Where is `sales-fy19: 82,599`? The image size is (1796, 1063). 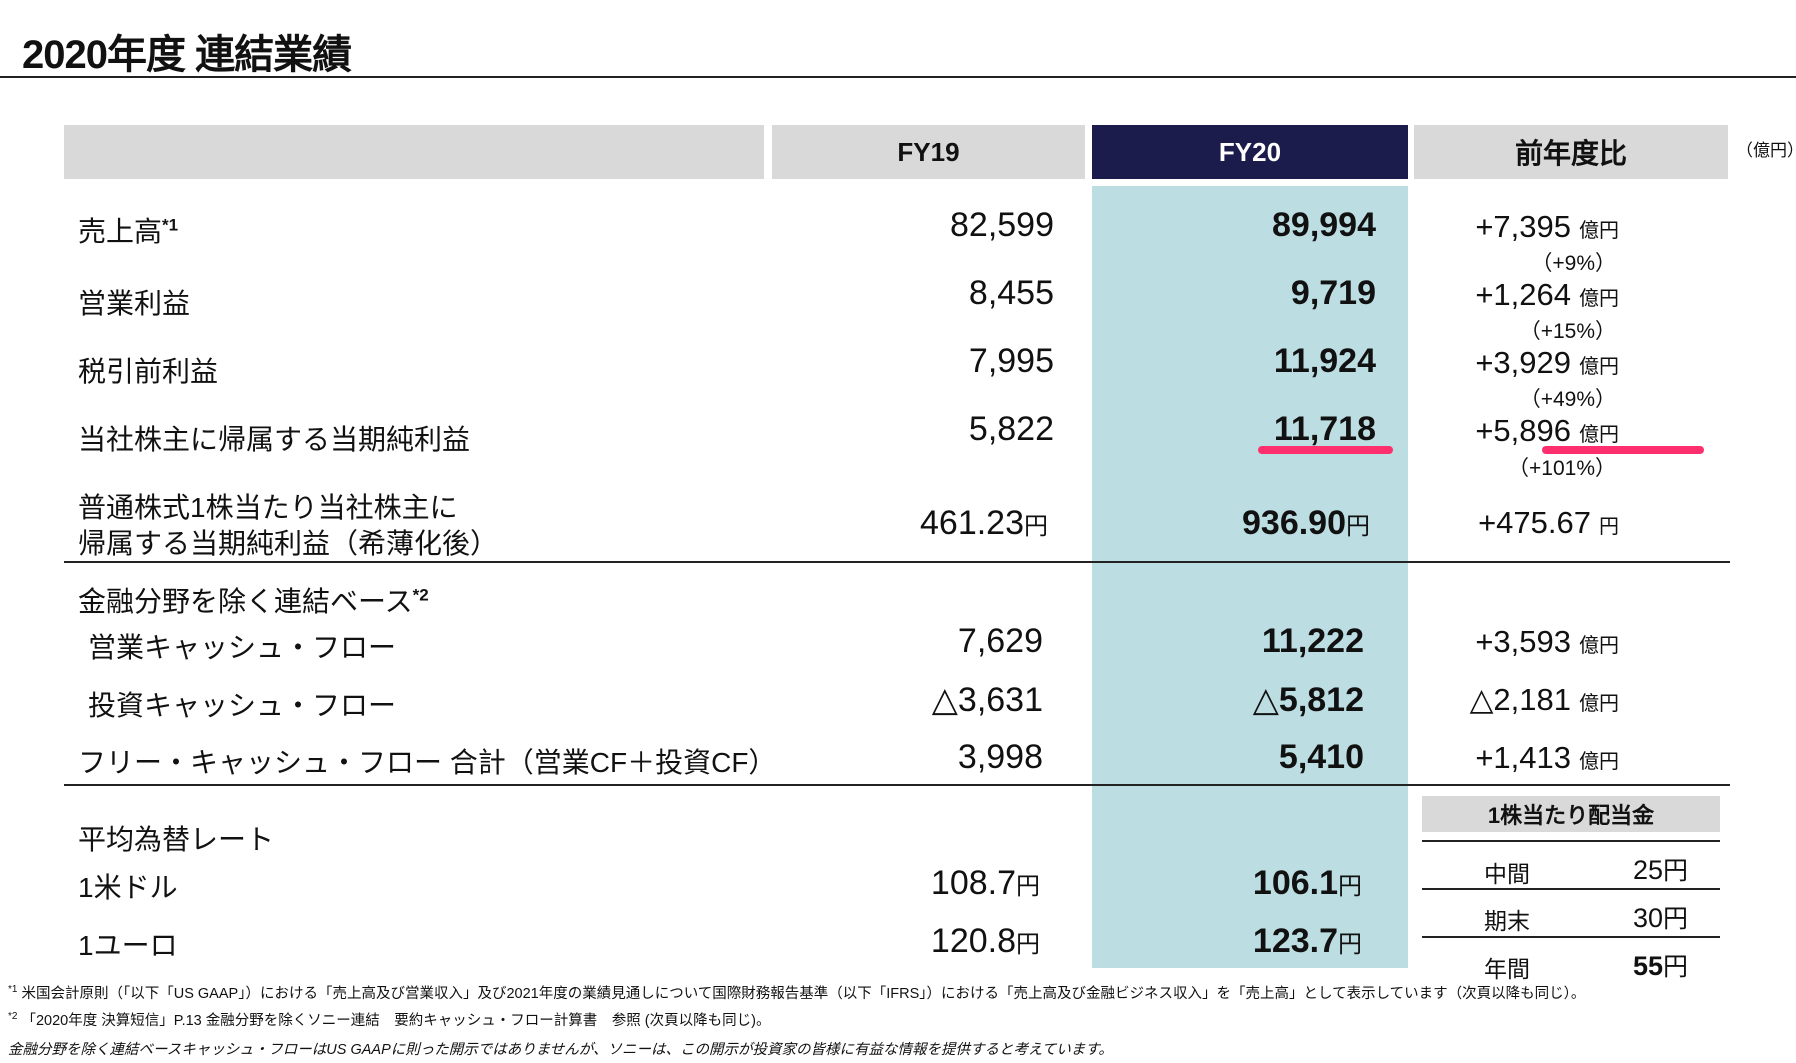
sales-fy19: 82,599 is located at coordinates (1002, 225).